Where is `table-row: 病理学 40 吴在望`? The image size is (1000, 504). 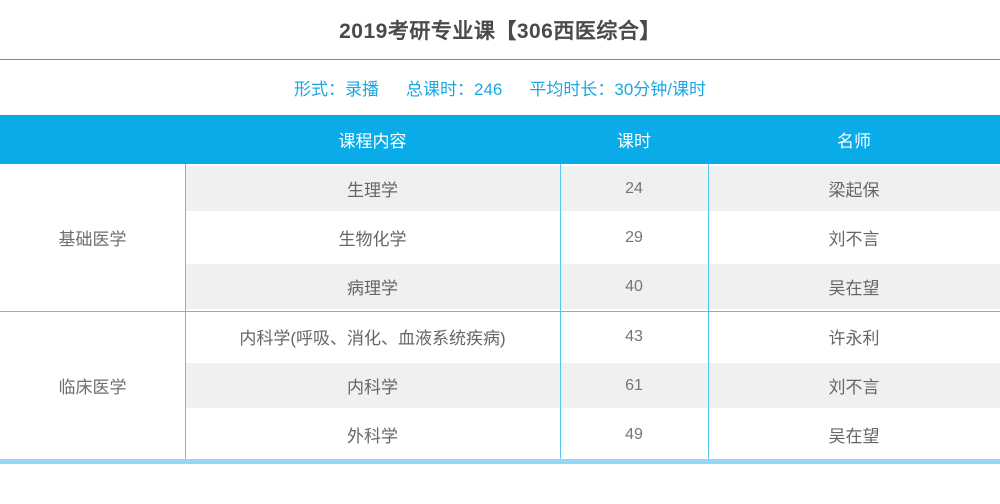 table-row: 病理学 40 吴在望 is located at coordinates (592, 286).